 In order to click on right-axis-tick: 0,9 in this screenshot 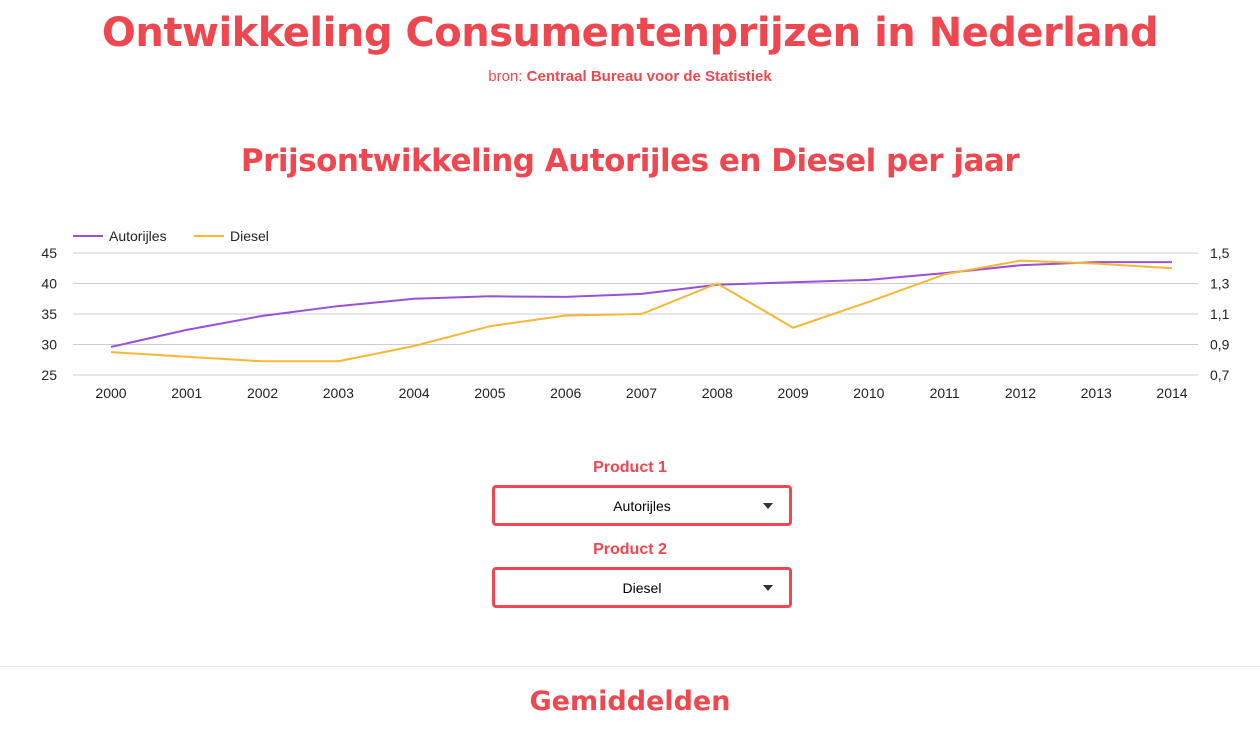, I will do `click(1220, 345)`.